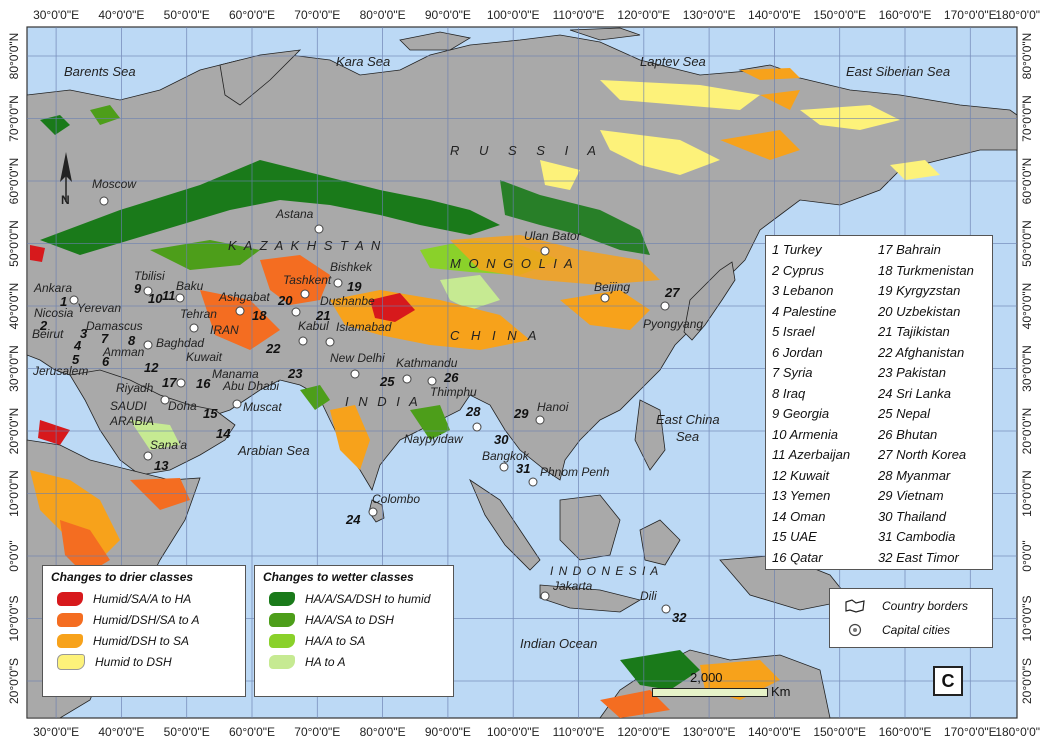 The image size is (1048, 746). I want to click on country-list-item: 31 Cambodia, so click(917, 536).